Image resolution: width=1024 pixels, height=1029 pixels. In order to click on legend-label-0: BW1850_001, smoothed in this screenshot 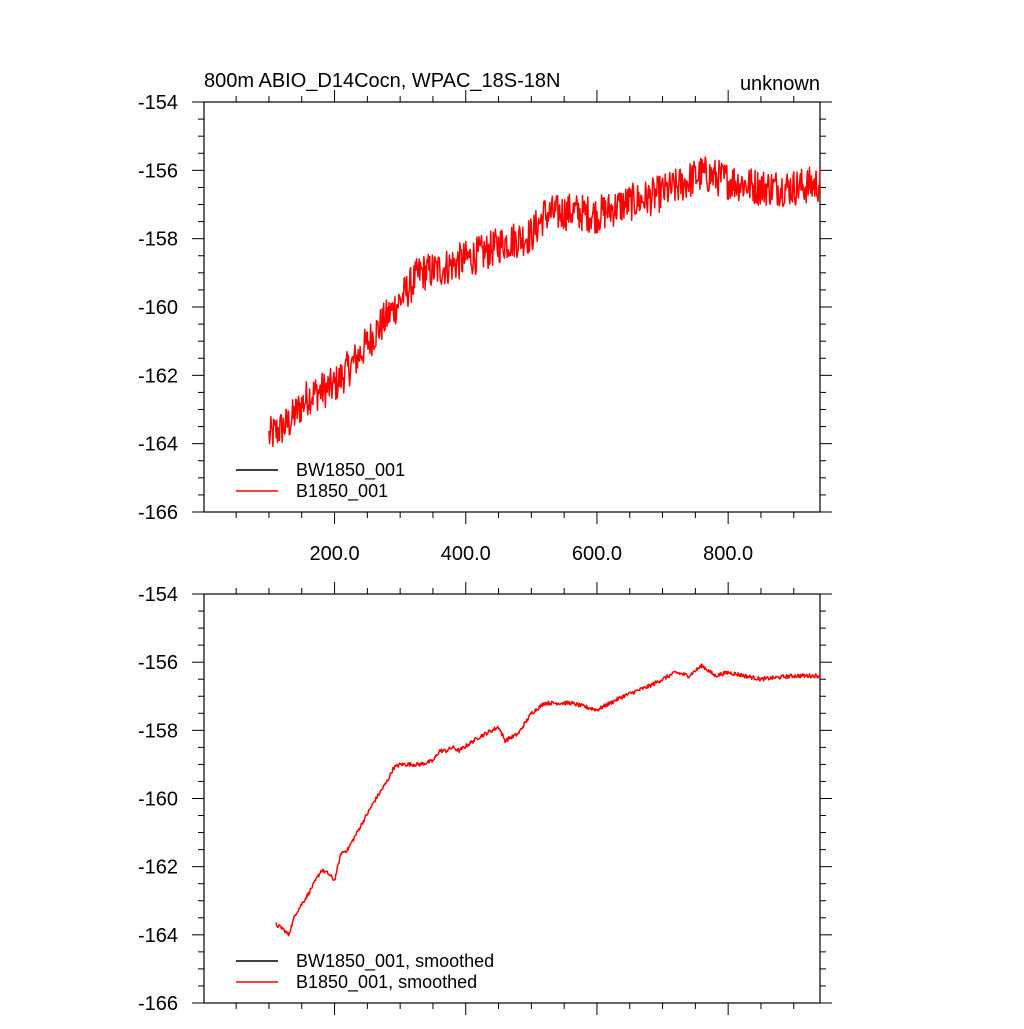, I will do `click(395, 961)`.